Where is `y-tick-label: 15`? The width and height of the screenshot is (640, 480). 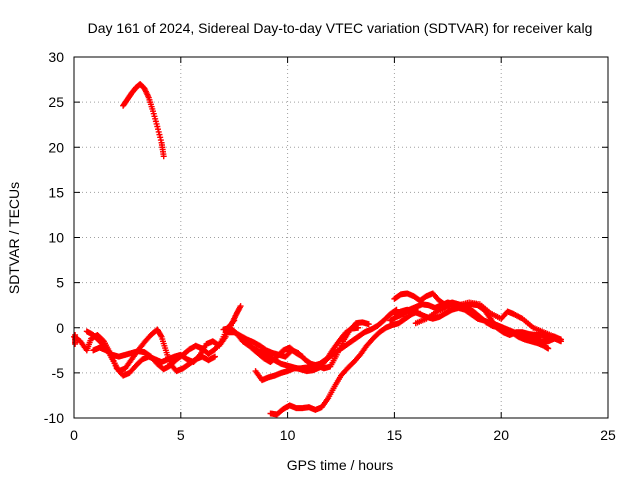
y-tick-label: 15 is located at coordinates (56, 192).